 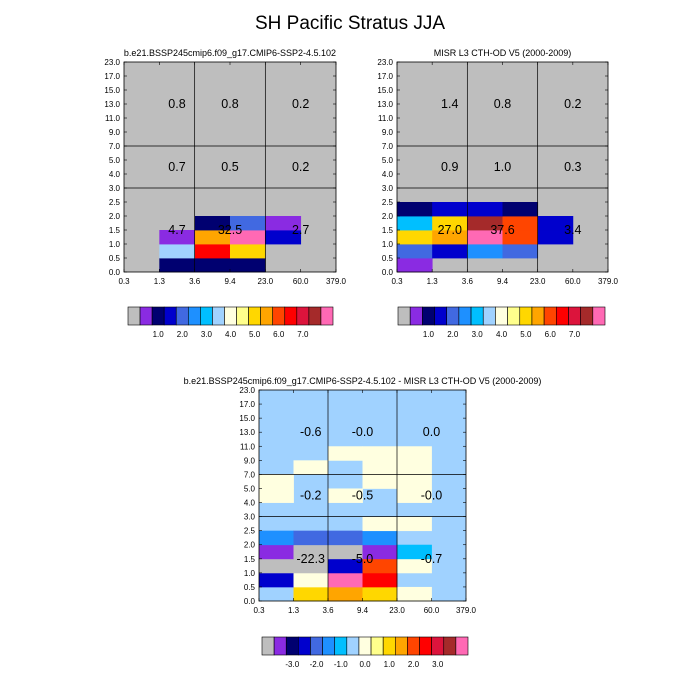 I want to click on region-value-label: -0.6, so click(x=311, y=432).